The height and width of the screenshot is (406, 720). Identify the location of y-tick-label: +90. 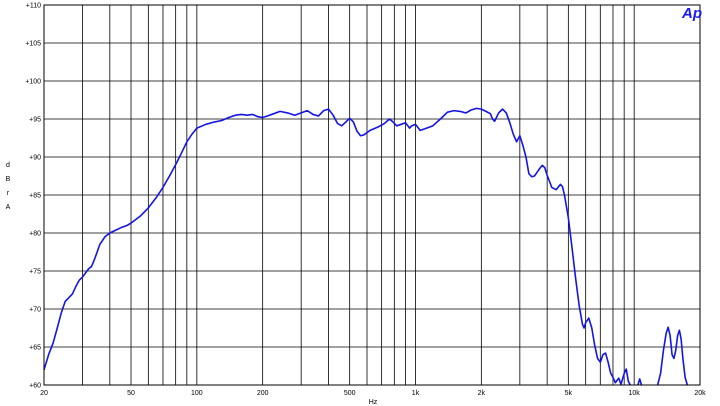
(35, 158).